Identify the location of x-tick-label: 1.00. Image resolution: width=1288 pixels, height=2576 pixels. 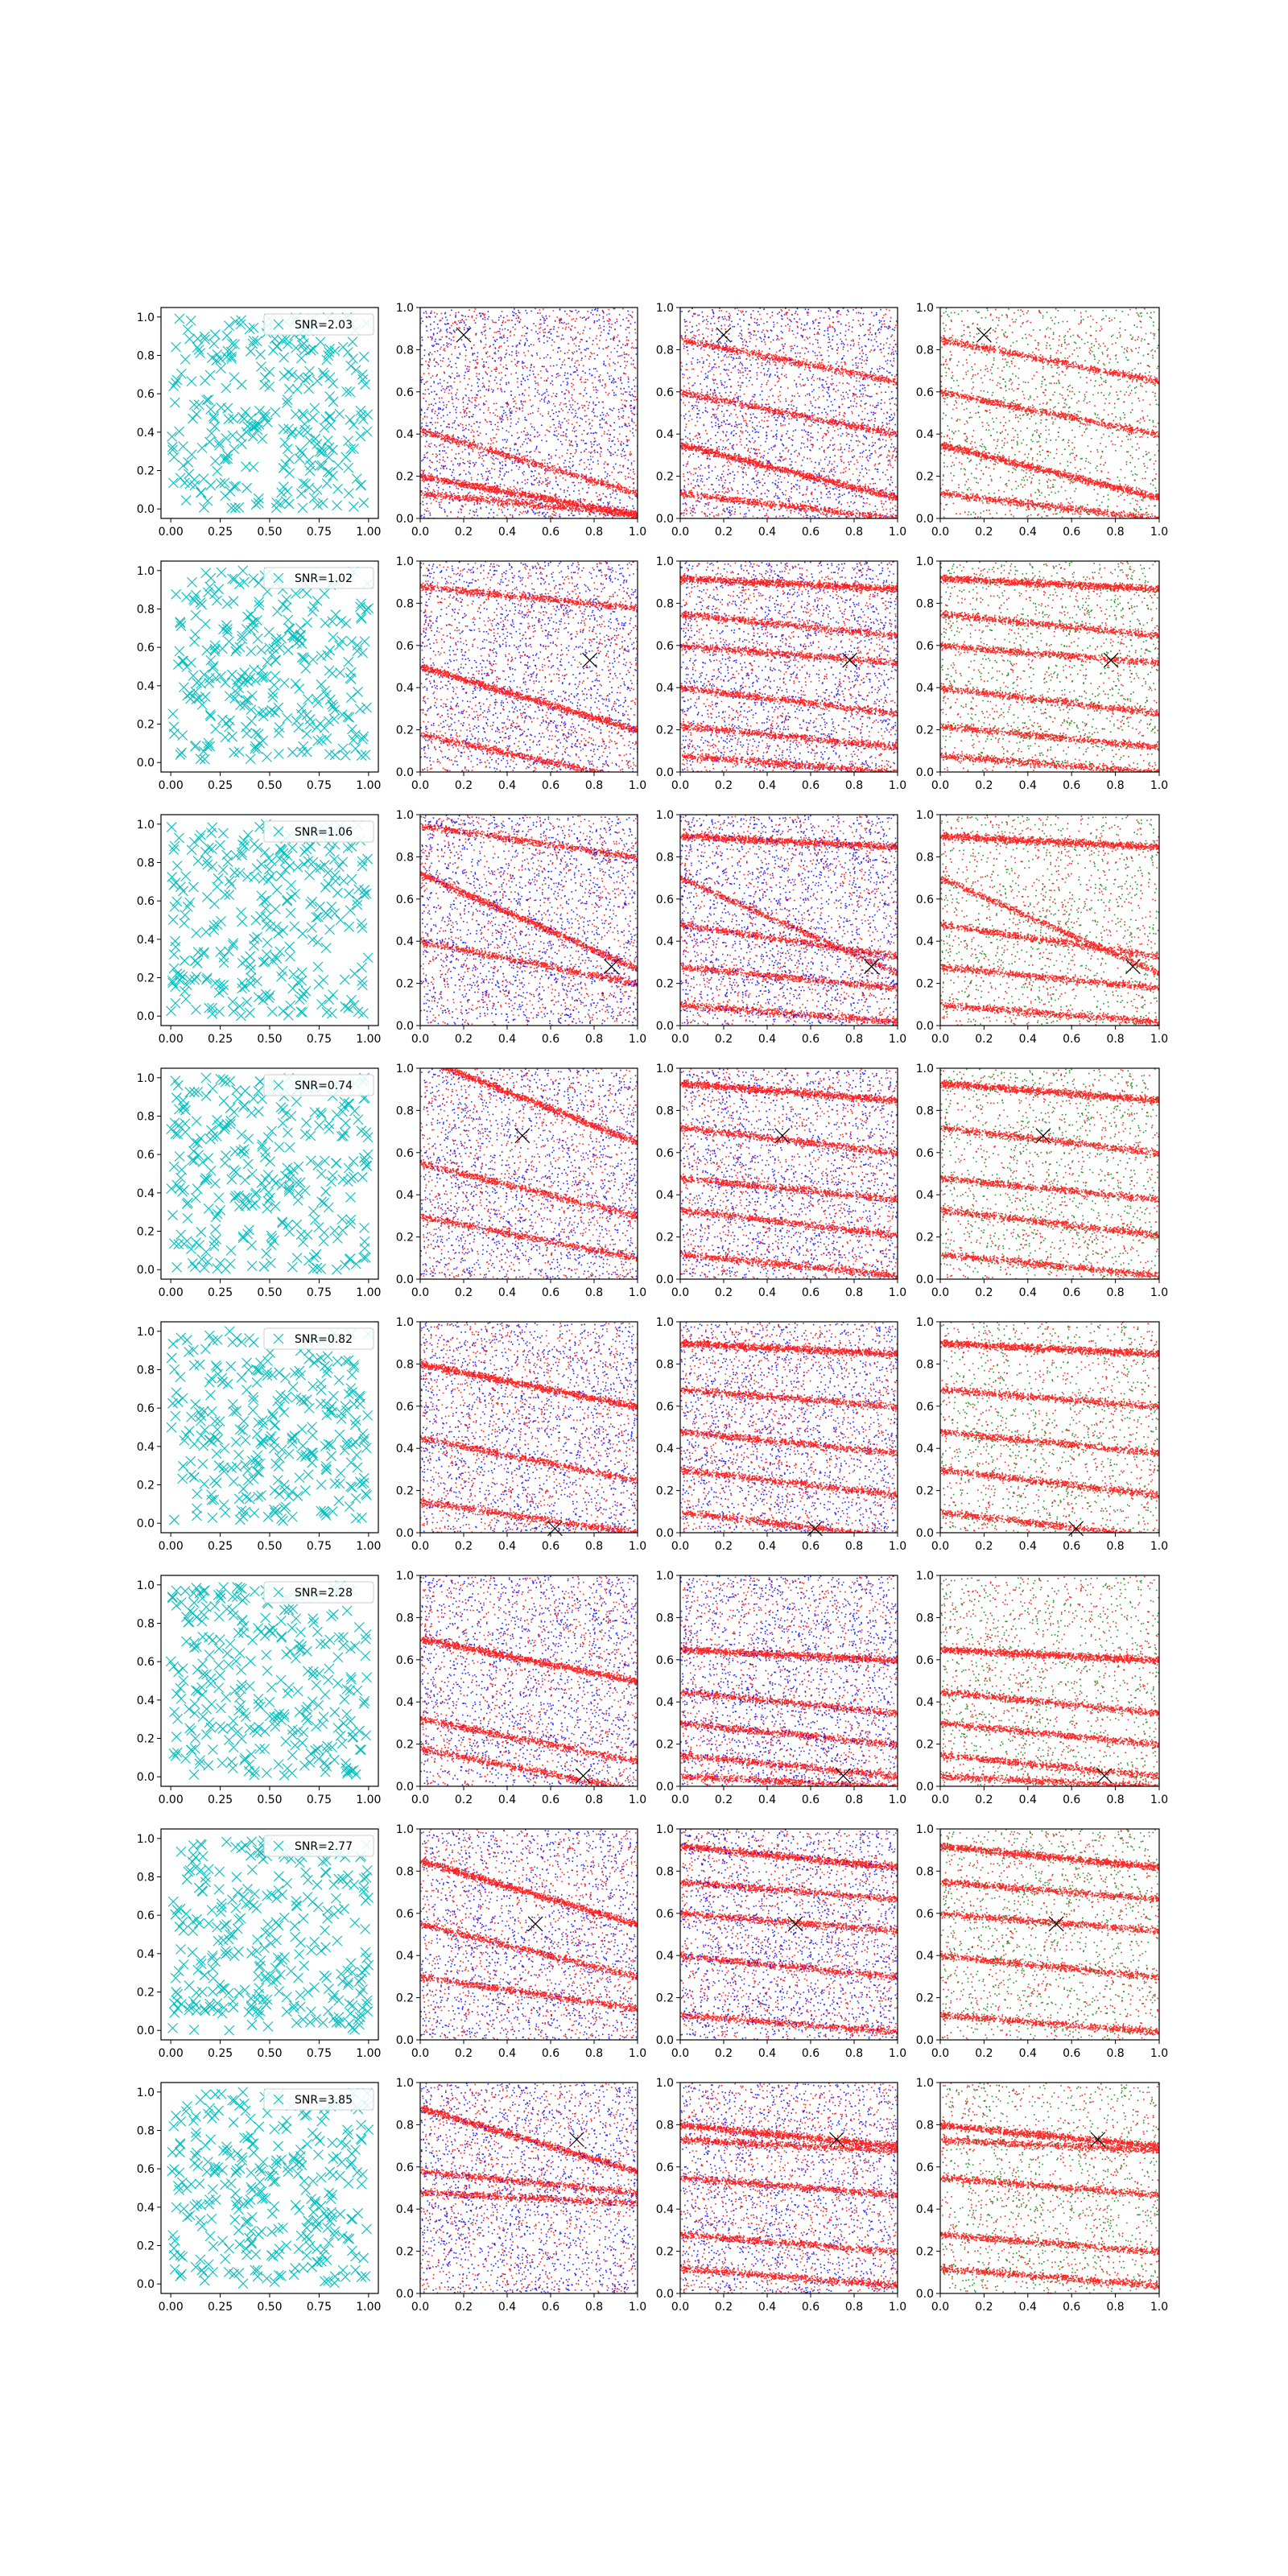
(368, 2307).